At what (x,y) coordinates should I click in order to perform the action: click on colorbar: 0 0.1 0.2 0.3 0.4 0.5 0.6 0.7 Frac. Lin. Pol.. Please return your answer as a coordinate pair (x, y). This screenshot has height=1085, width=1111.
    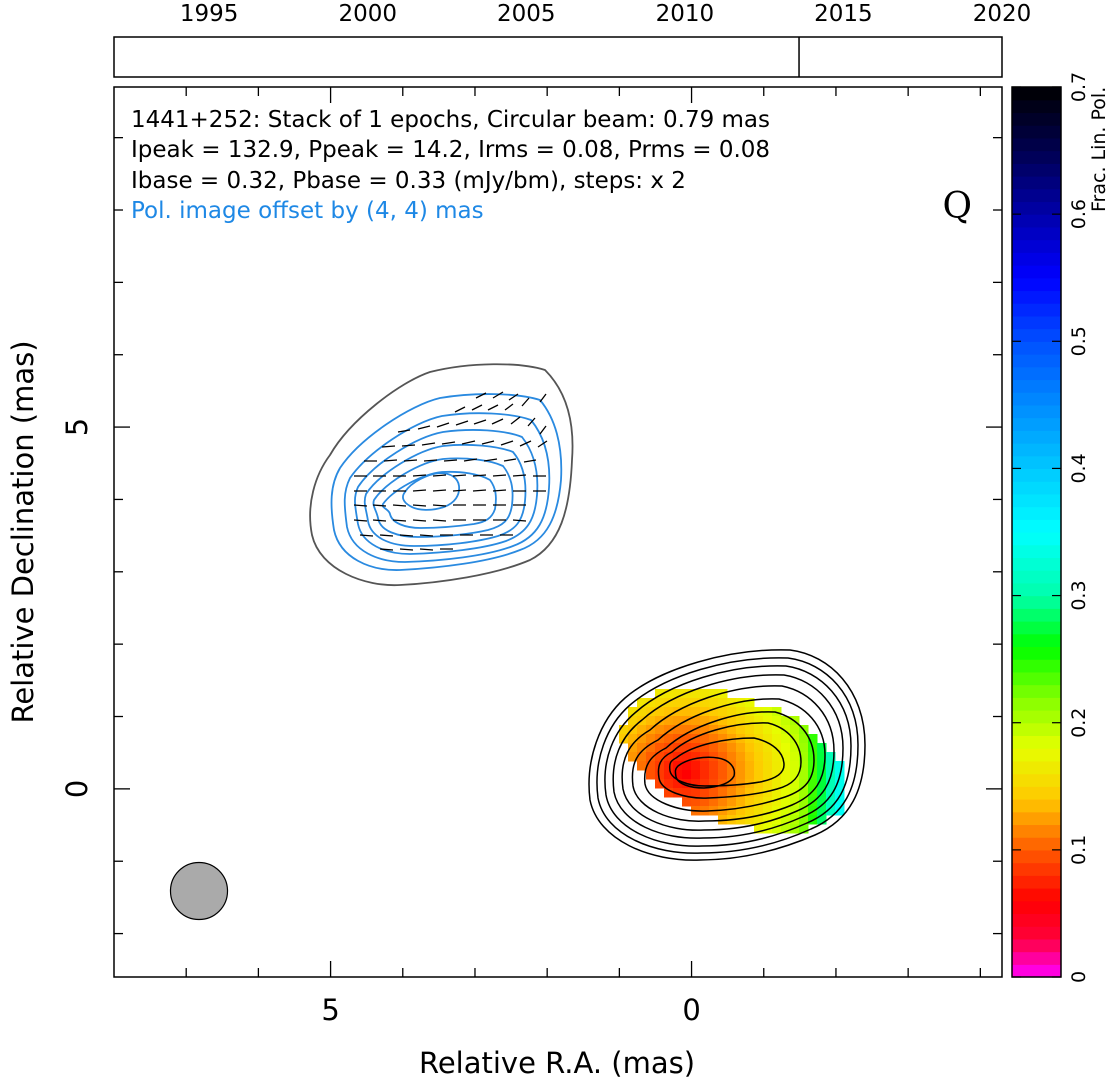
    Looking at the image, I should click on (1060, 527).